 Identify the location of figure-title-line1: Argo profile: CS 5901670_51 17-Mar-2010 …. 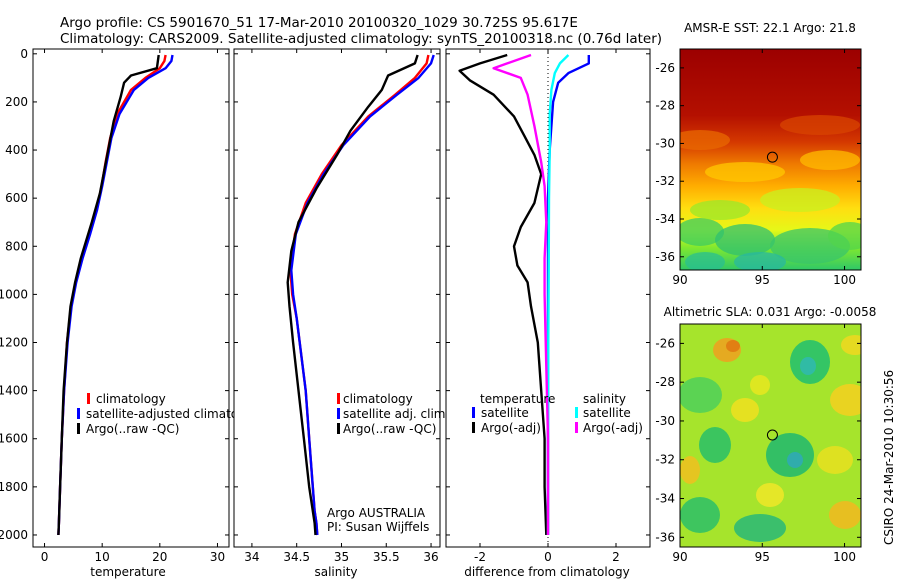
(319, 23).